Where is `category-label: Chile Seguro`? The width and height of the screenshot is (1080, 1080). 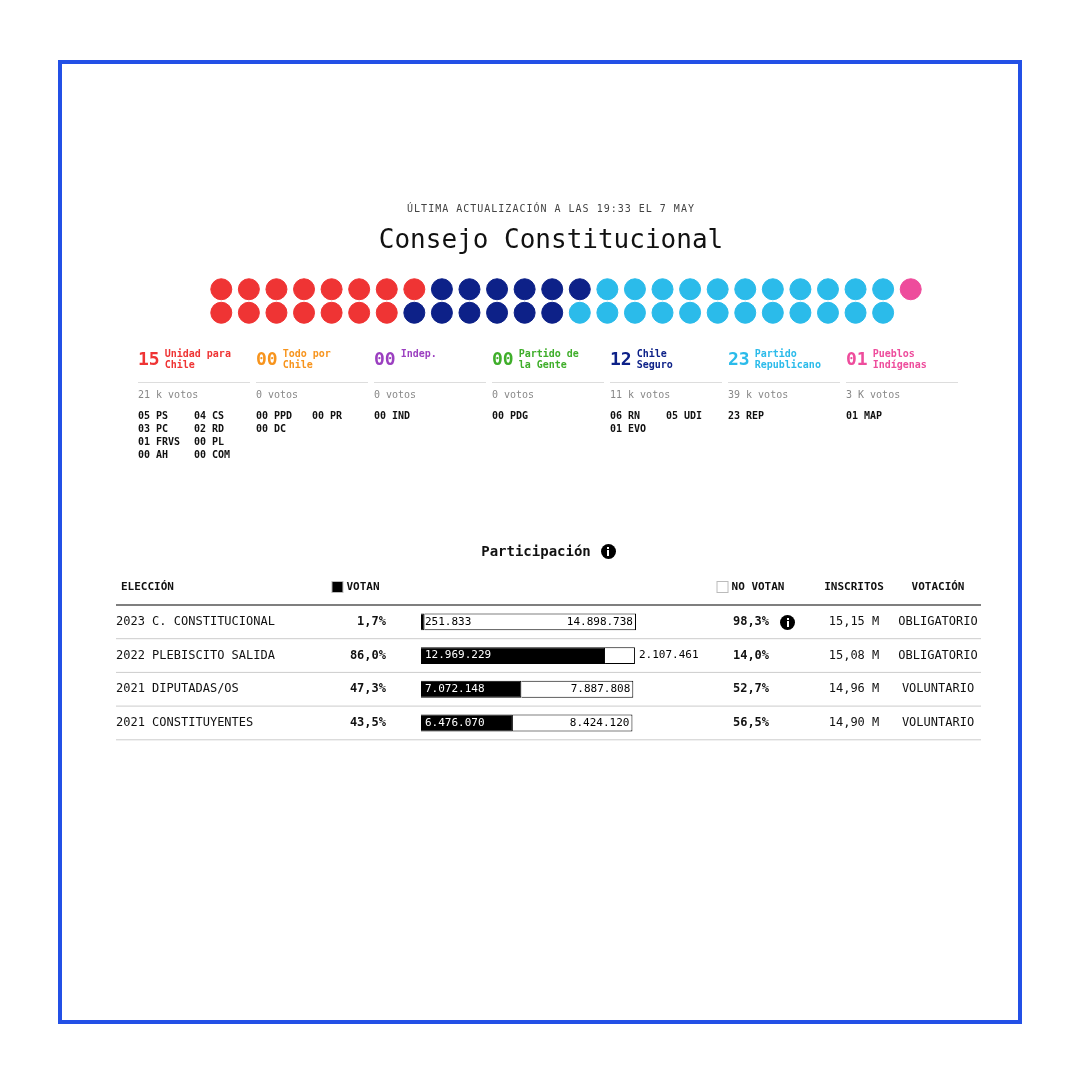
category-label: Chile Seguro is located at coordinates (655, 359).